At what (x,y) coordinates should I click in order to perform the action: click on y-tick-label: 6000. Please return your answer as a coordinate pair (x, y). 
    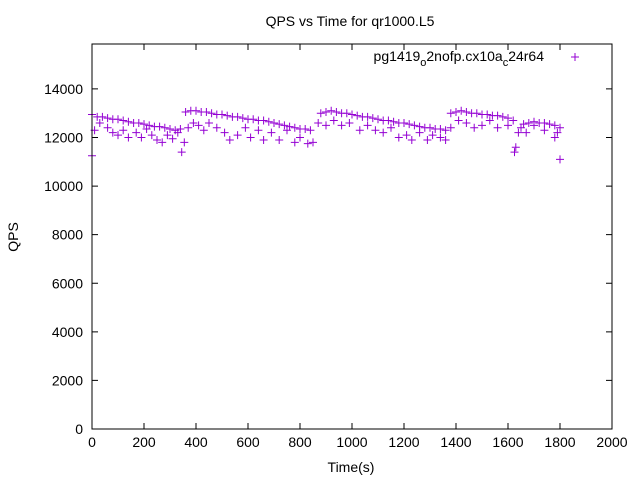
    Looking at the image, I should click on (67, 283).